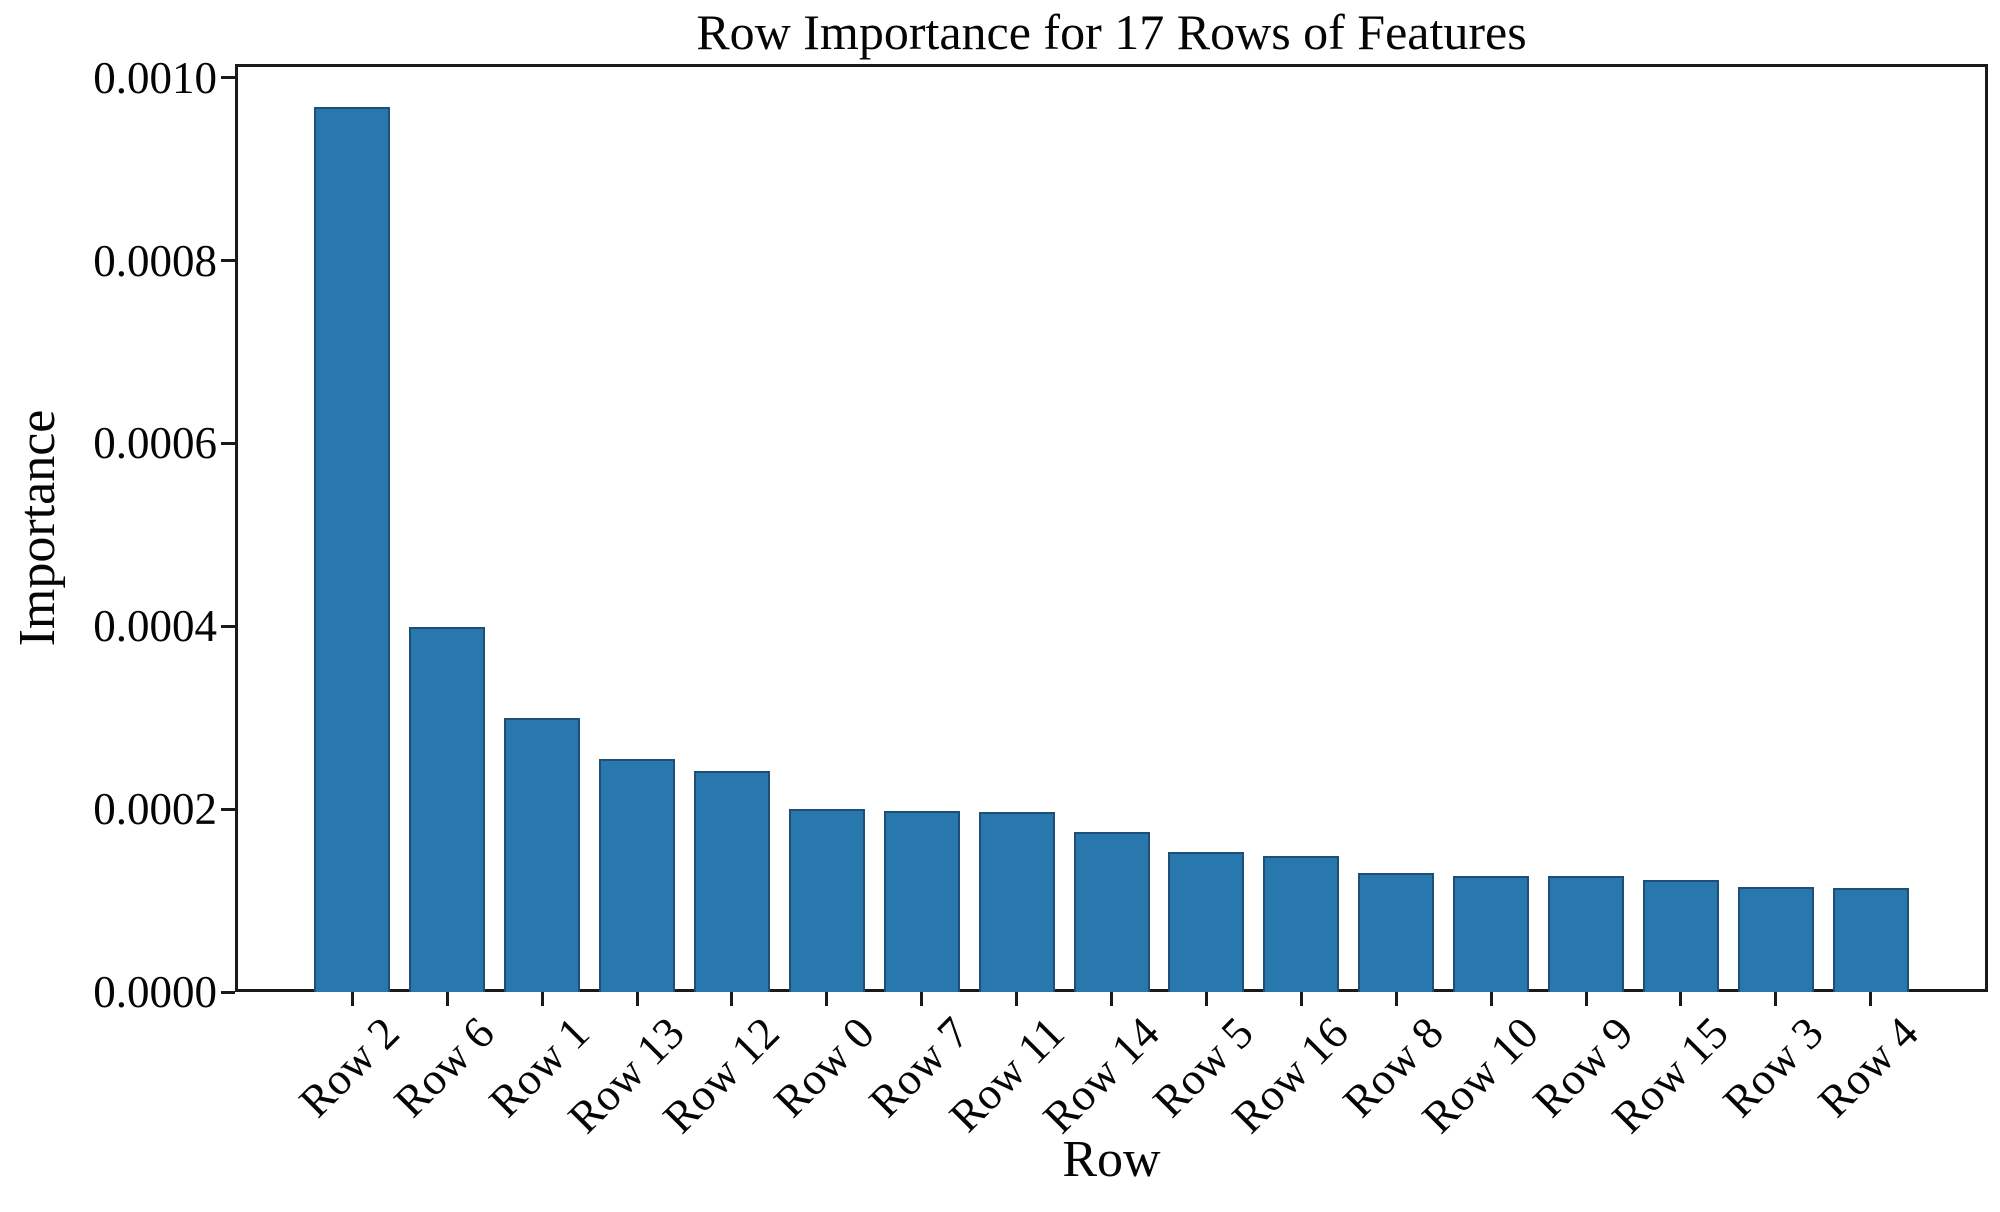 This screenshot has width=2000, height=1212. Describe the element at coordinates (37, 528) in the screenshot. I see `y-axis-label: Importance` at that location.